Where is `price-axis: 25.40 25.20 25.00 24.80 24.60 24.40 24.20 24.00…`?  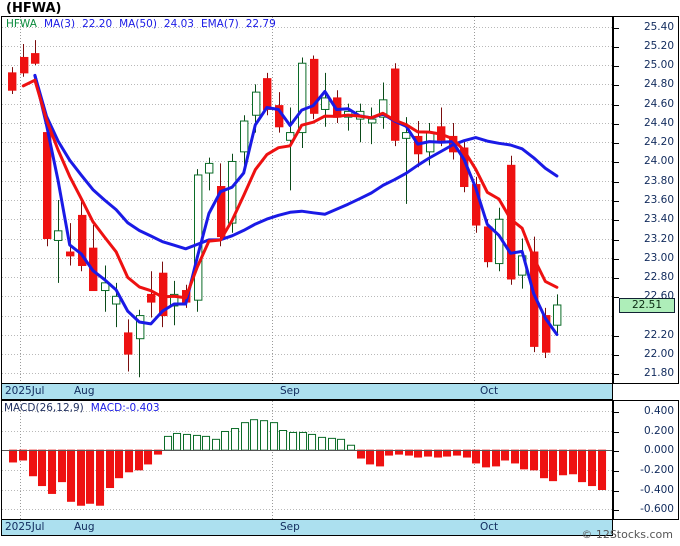
price-axis: 25.40 25.20 25.00 24.80 24.60 24.40 24.20 24.00… is located at coordinates (646, 200).